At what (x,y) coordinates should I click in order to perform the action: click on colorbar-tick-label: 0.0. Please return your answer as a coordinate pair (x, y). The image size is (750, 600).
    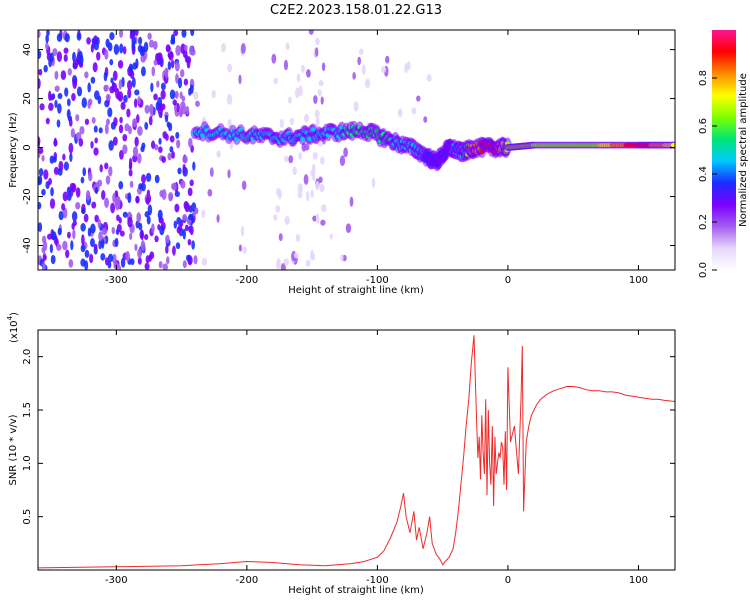
    Looking at the image, I should click on (703, 270).